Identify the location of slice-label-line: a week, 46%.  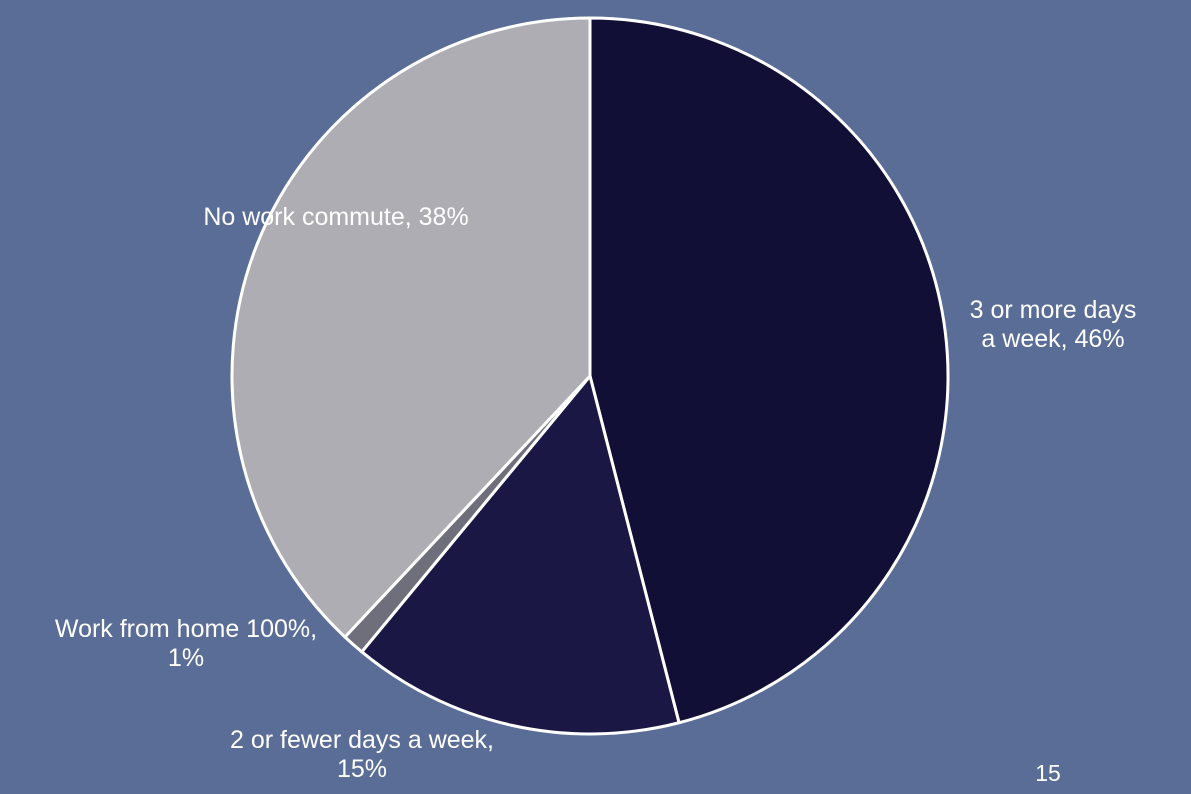
(1052, 339).